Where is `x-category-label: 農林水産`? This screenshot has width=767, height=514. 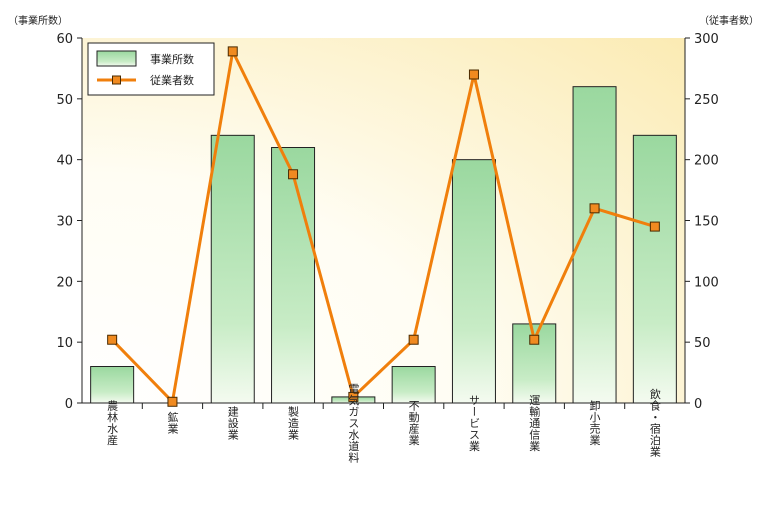 x-category-label: 農林水産 is located at coordinates (112, 423).